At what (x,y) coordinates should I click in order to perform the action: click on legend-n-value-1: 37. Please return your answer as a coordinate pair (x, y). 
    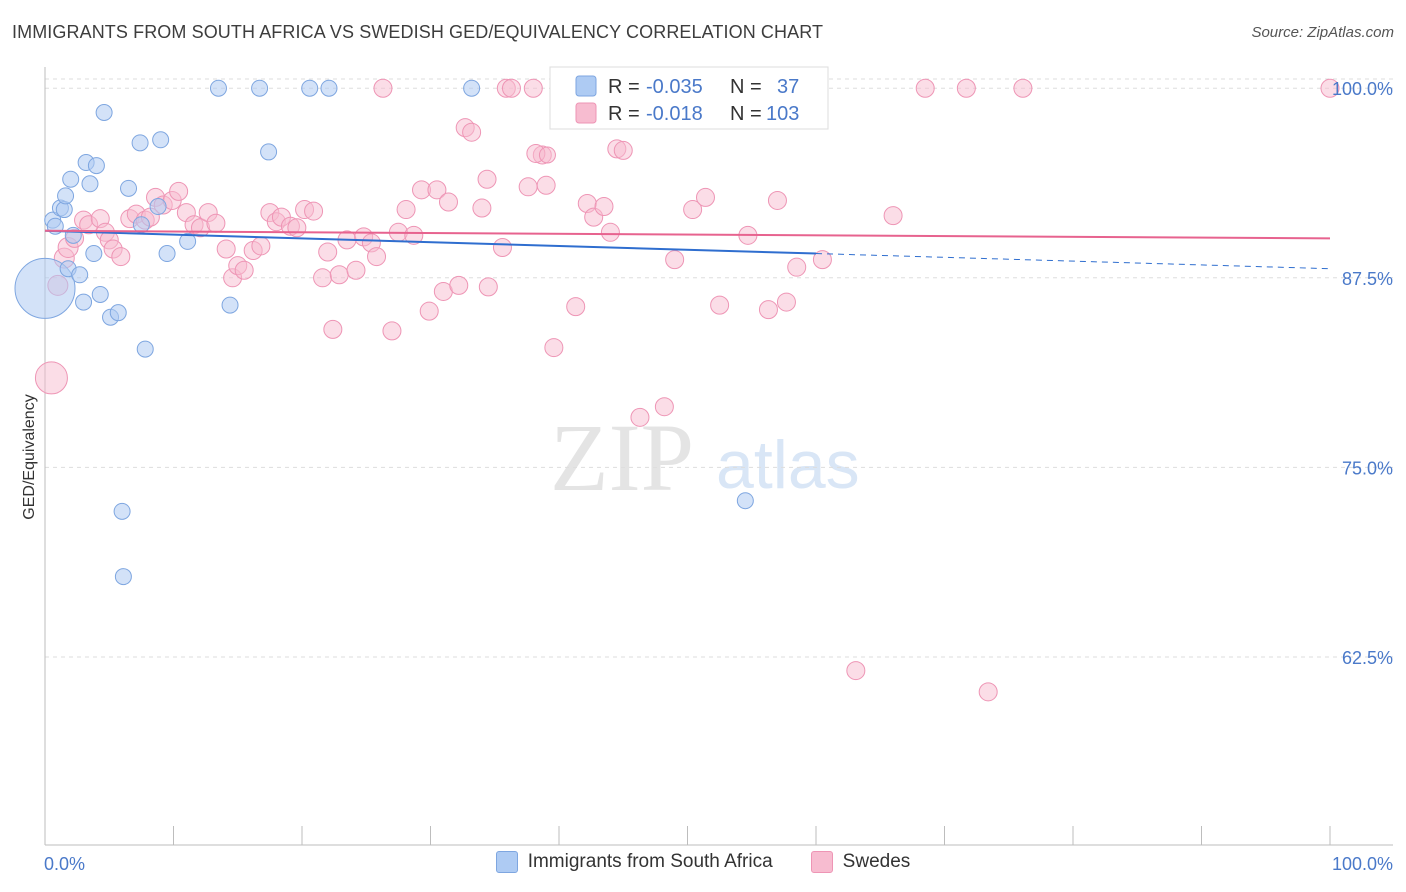
    Looking at the image, I should click on (788, 87).